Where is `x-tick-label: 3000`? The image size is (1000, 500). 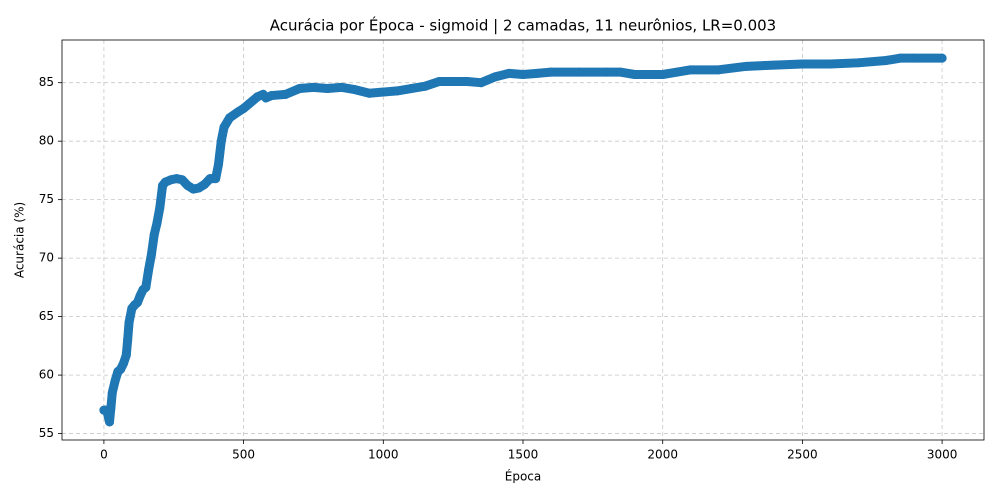
x-tick-label: 3000 is located at coordinates (942, 455).